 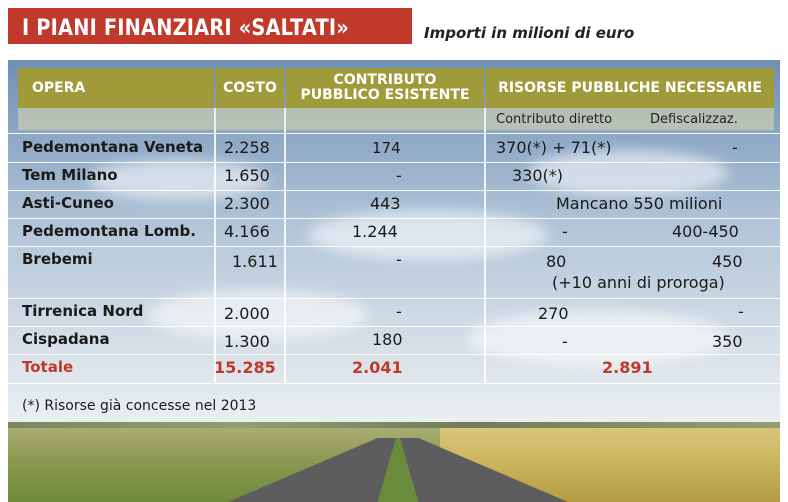 I want to click on contributo-value: 443, so click(x=385, y=203).